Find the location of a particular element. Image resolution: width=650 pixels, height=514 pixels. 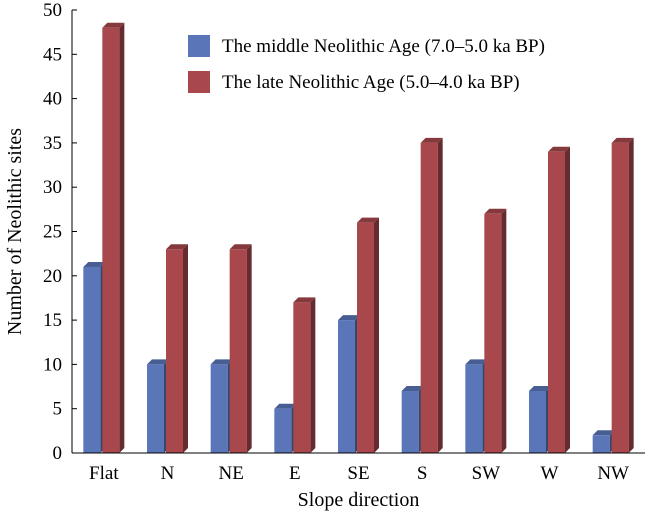

x-tick-label: E is located at coordinates (295, 473).